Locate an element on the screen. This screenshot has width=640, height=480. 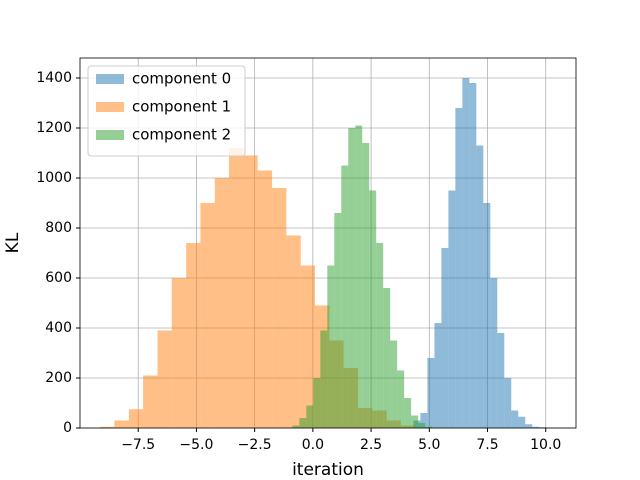
y-tick-label: 600 is located at coordinates (58, 278).